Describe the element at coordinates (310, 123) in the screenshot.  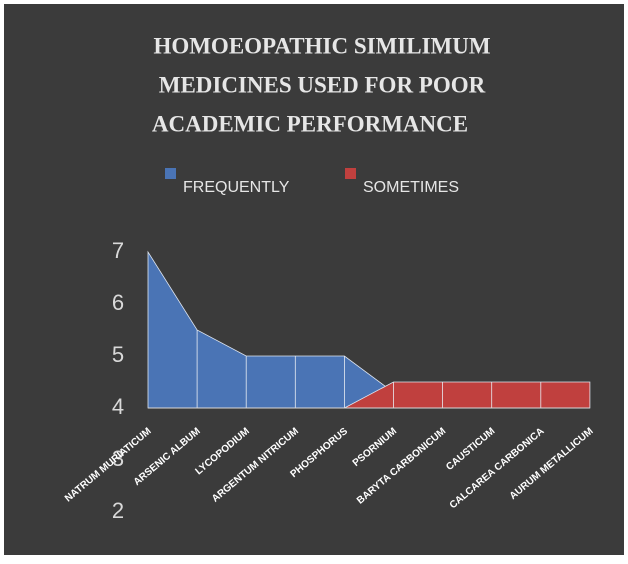
I see `chart-title: ACADEMIC PERFORMANCE` at that location.